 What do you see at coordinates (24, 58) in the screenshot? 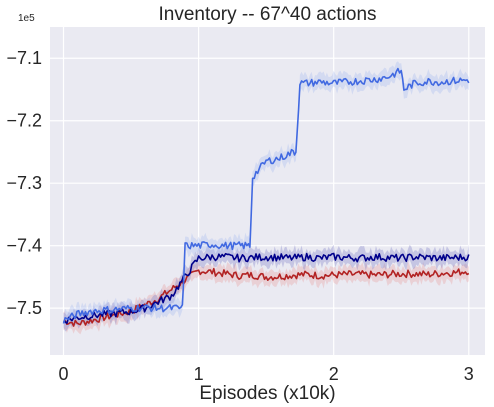
I see `y-tick-label-4: −7.1` at bounding box center [24, 58].